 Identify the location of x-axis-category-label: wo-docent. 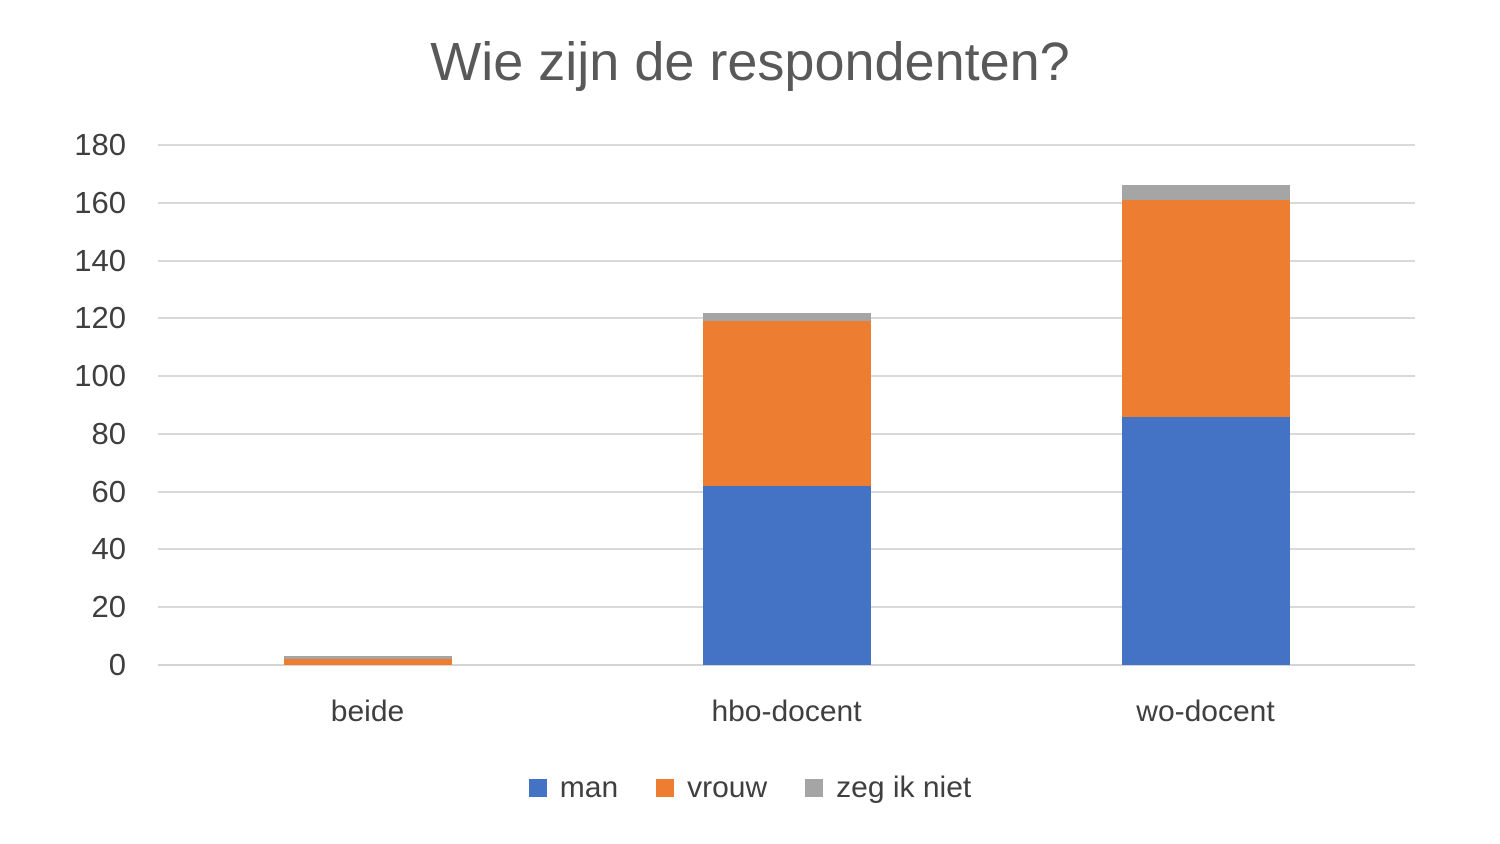
(1205, 711).